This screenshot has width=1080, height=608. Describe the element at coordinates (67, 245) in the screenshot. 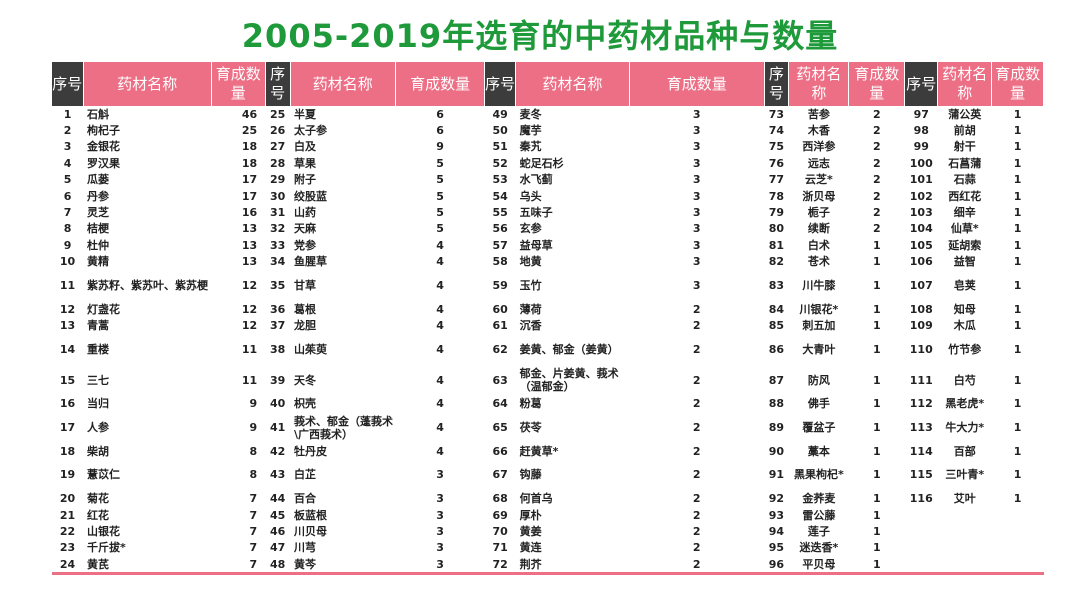

I see `seq-cell: 9` at that location.